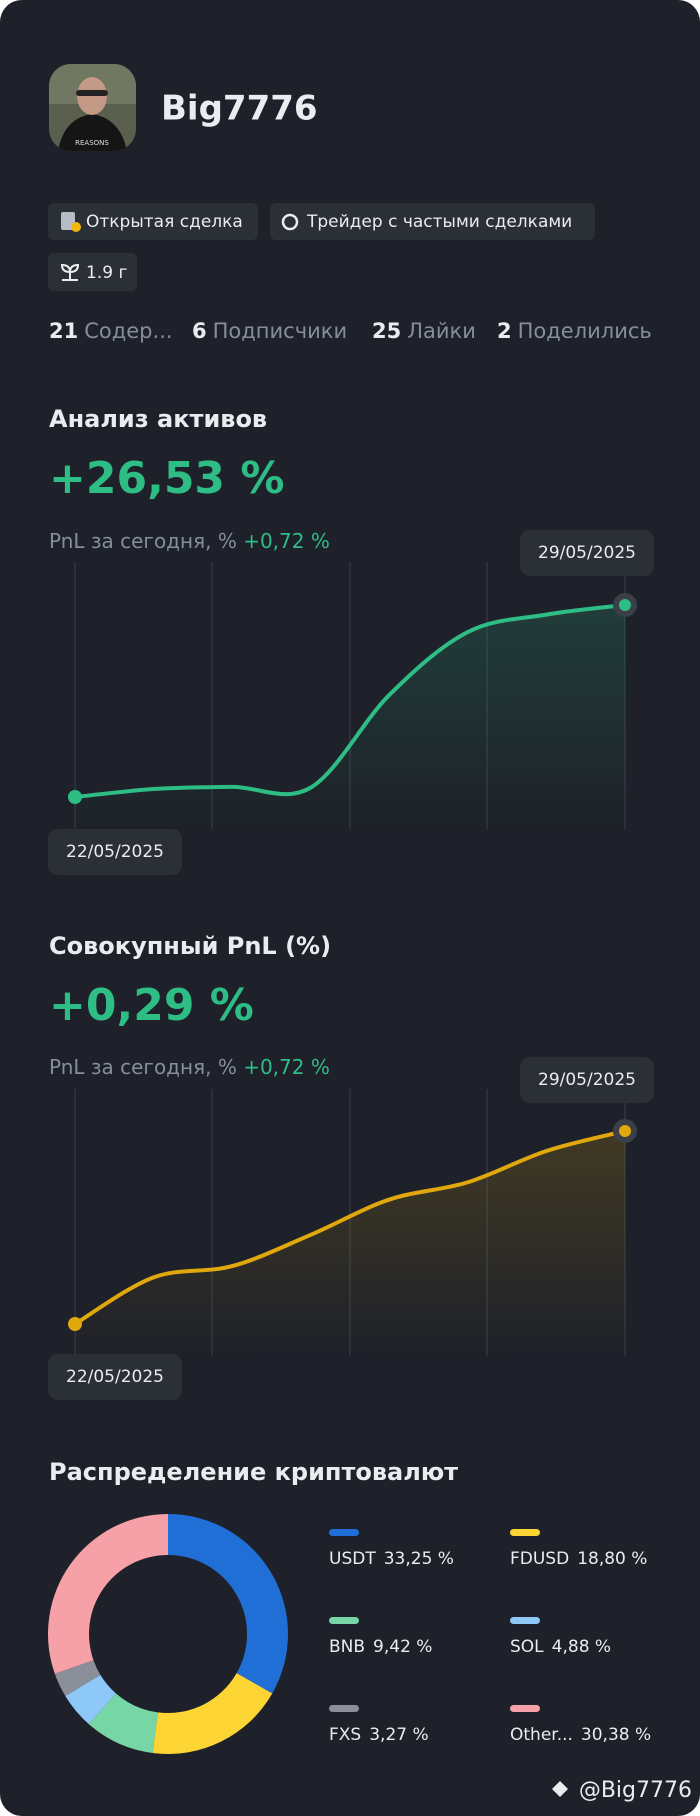  What do you see at coordinates (398, 1735) in the screenshot?
I see `legend-value: 3,27 %` at bounding box center [398, 1735].